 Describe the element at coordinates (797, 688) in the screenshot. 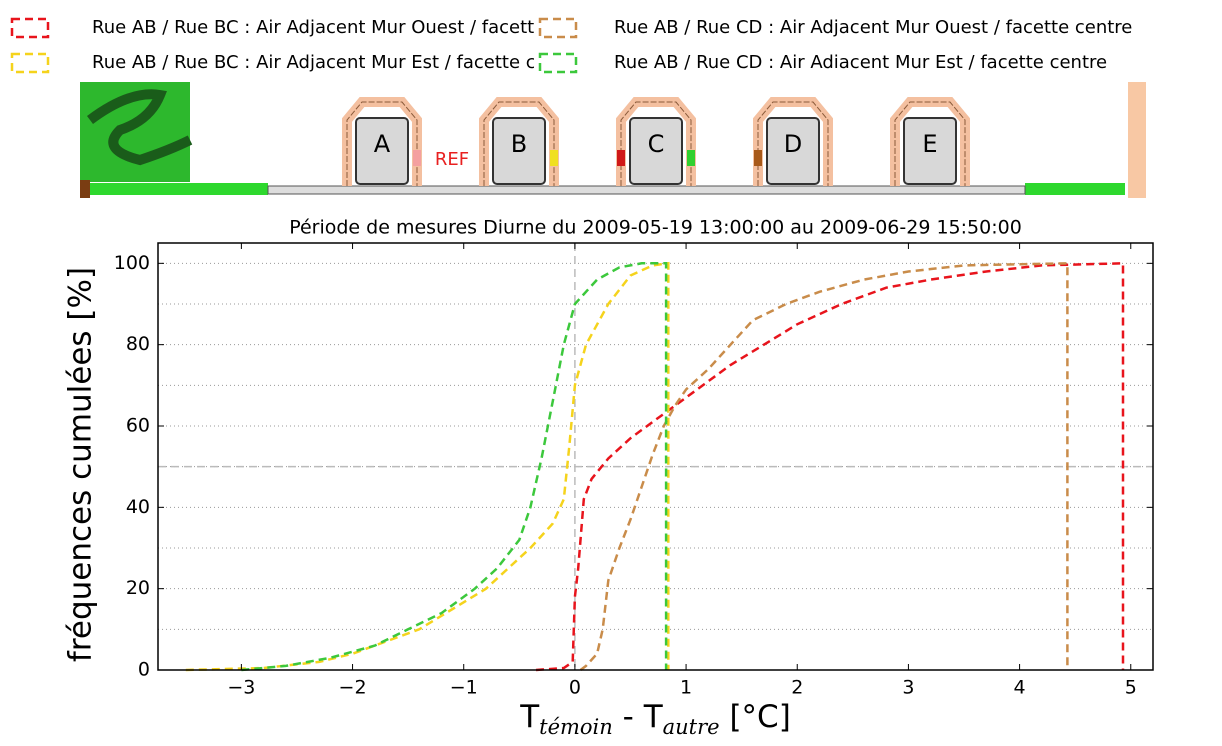

I see `x-tick-label: 2` at that location.